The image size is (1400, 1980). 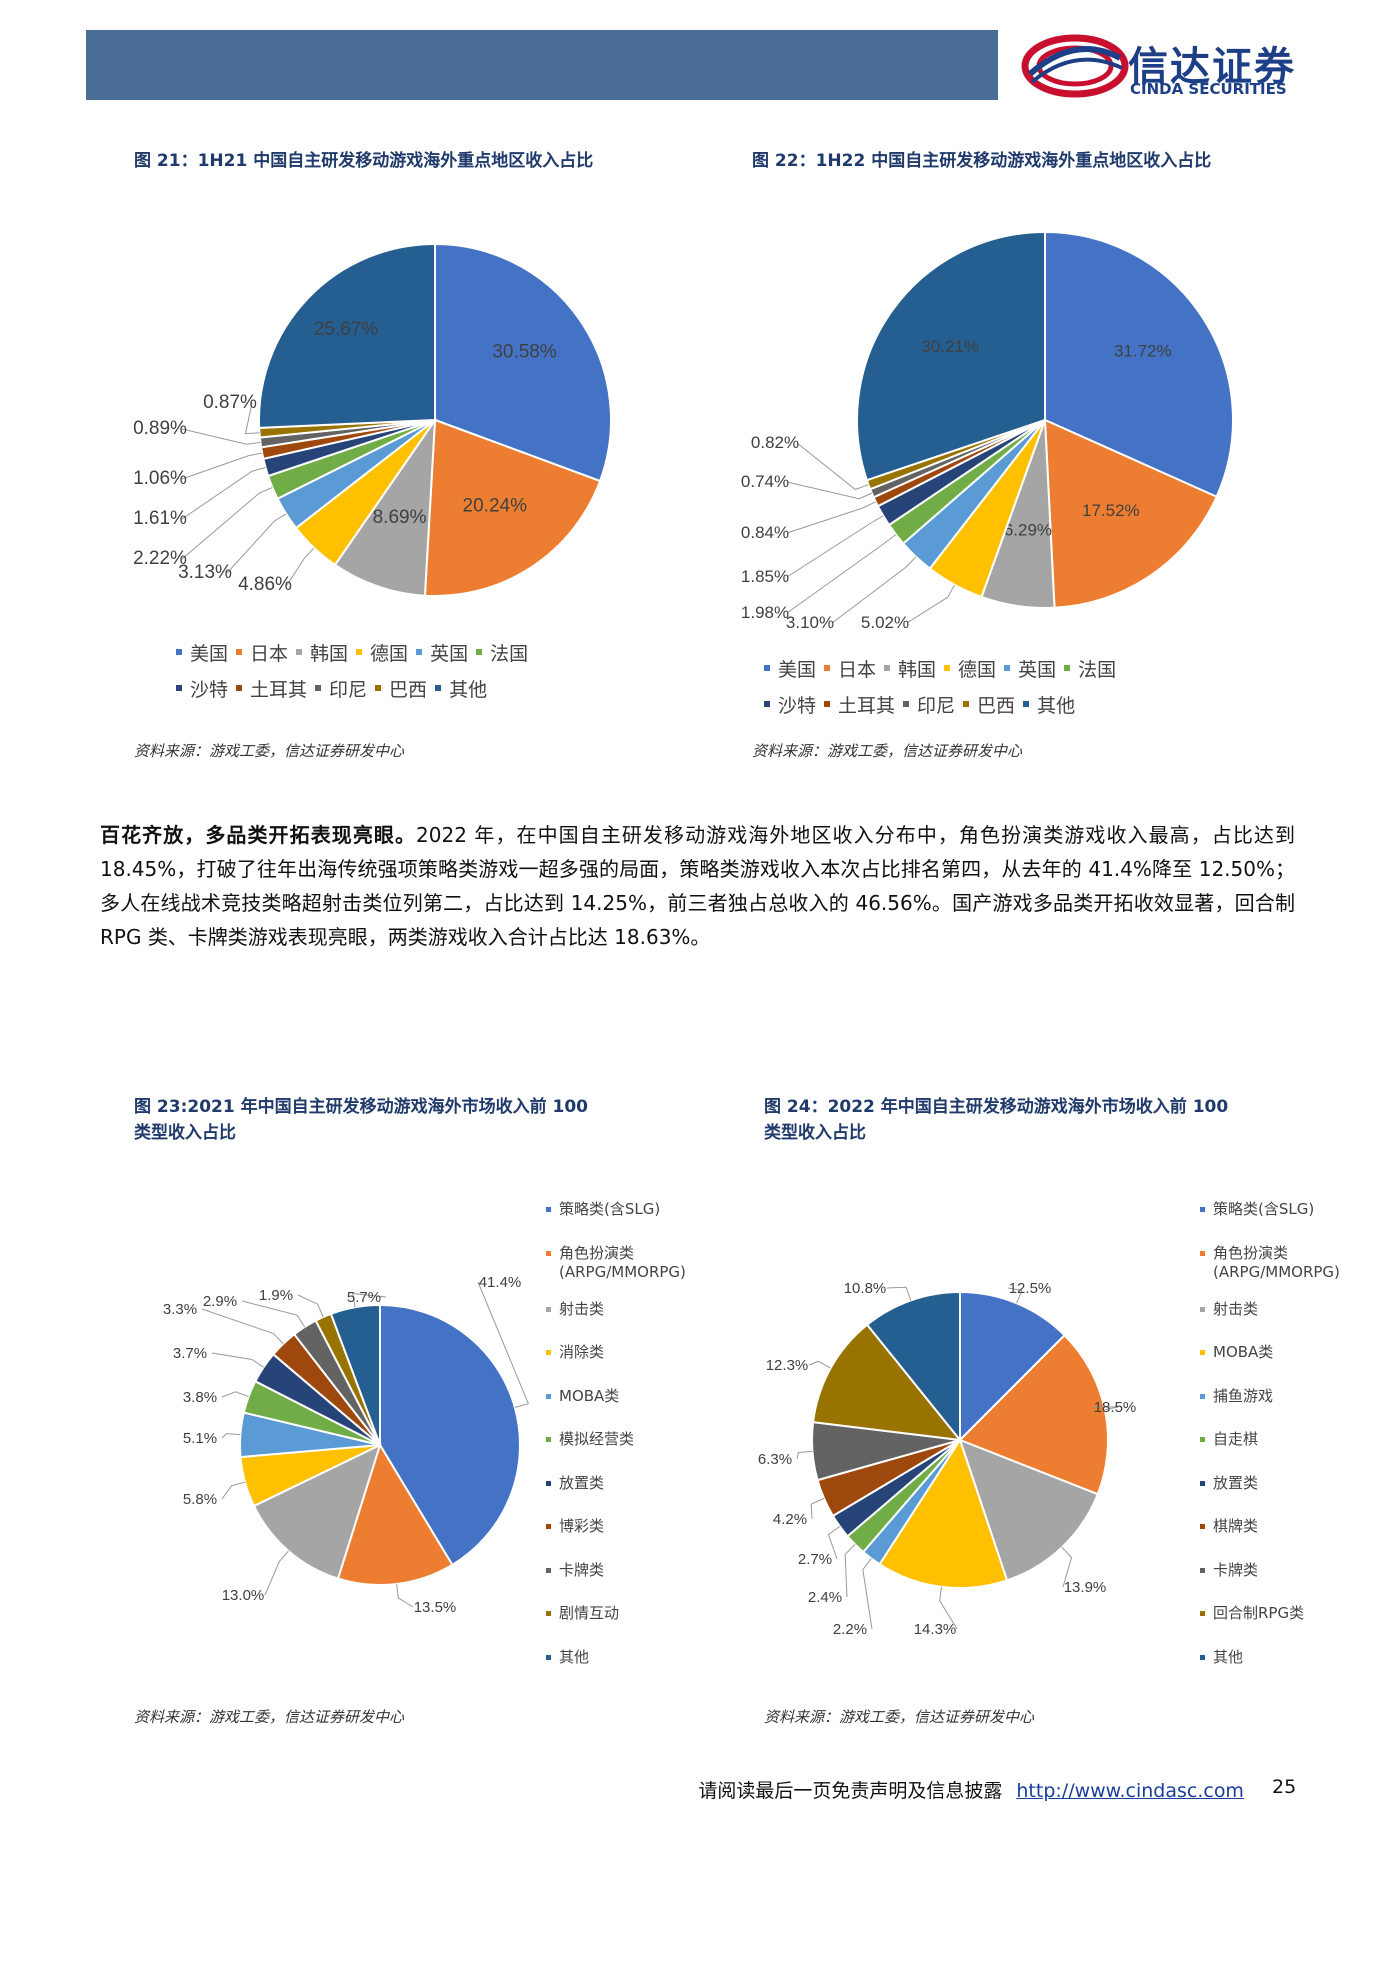 I want to click on fig21-data-label-2: 8.69%, so click(x=400, y=517).